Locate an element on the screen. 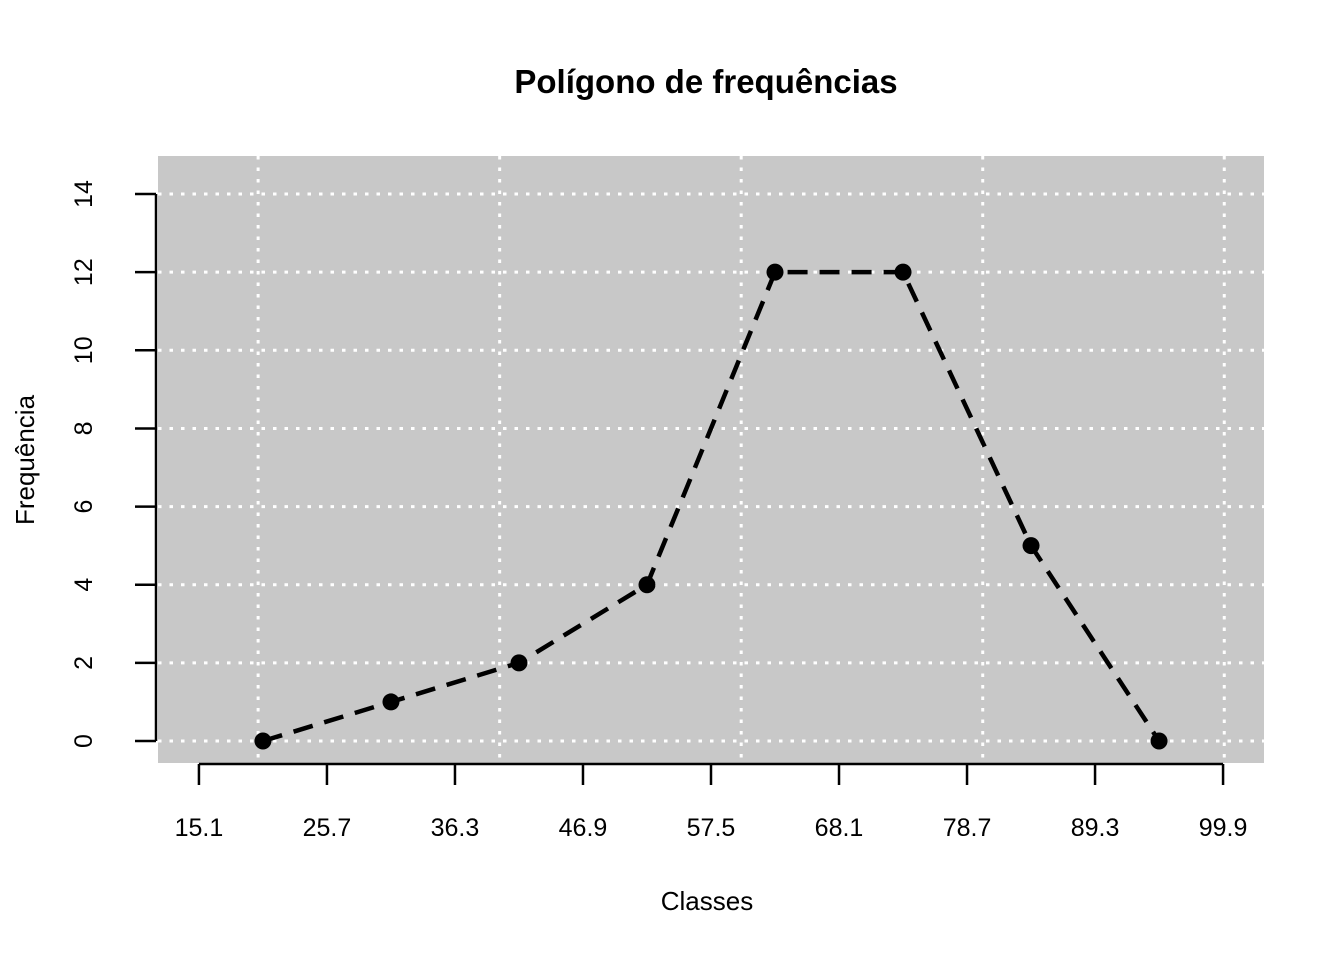 The height and width of the screenshot is (960, 1344). x-axis-title: Classes is located at coordinates (707, 901).